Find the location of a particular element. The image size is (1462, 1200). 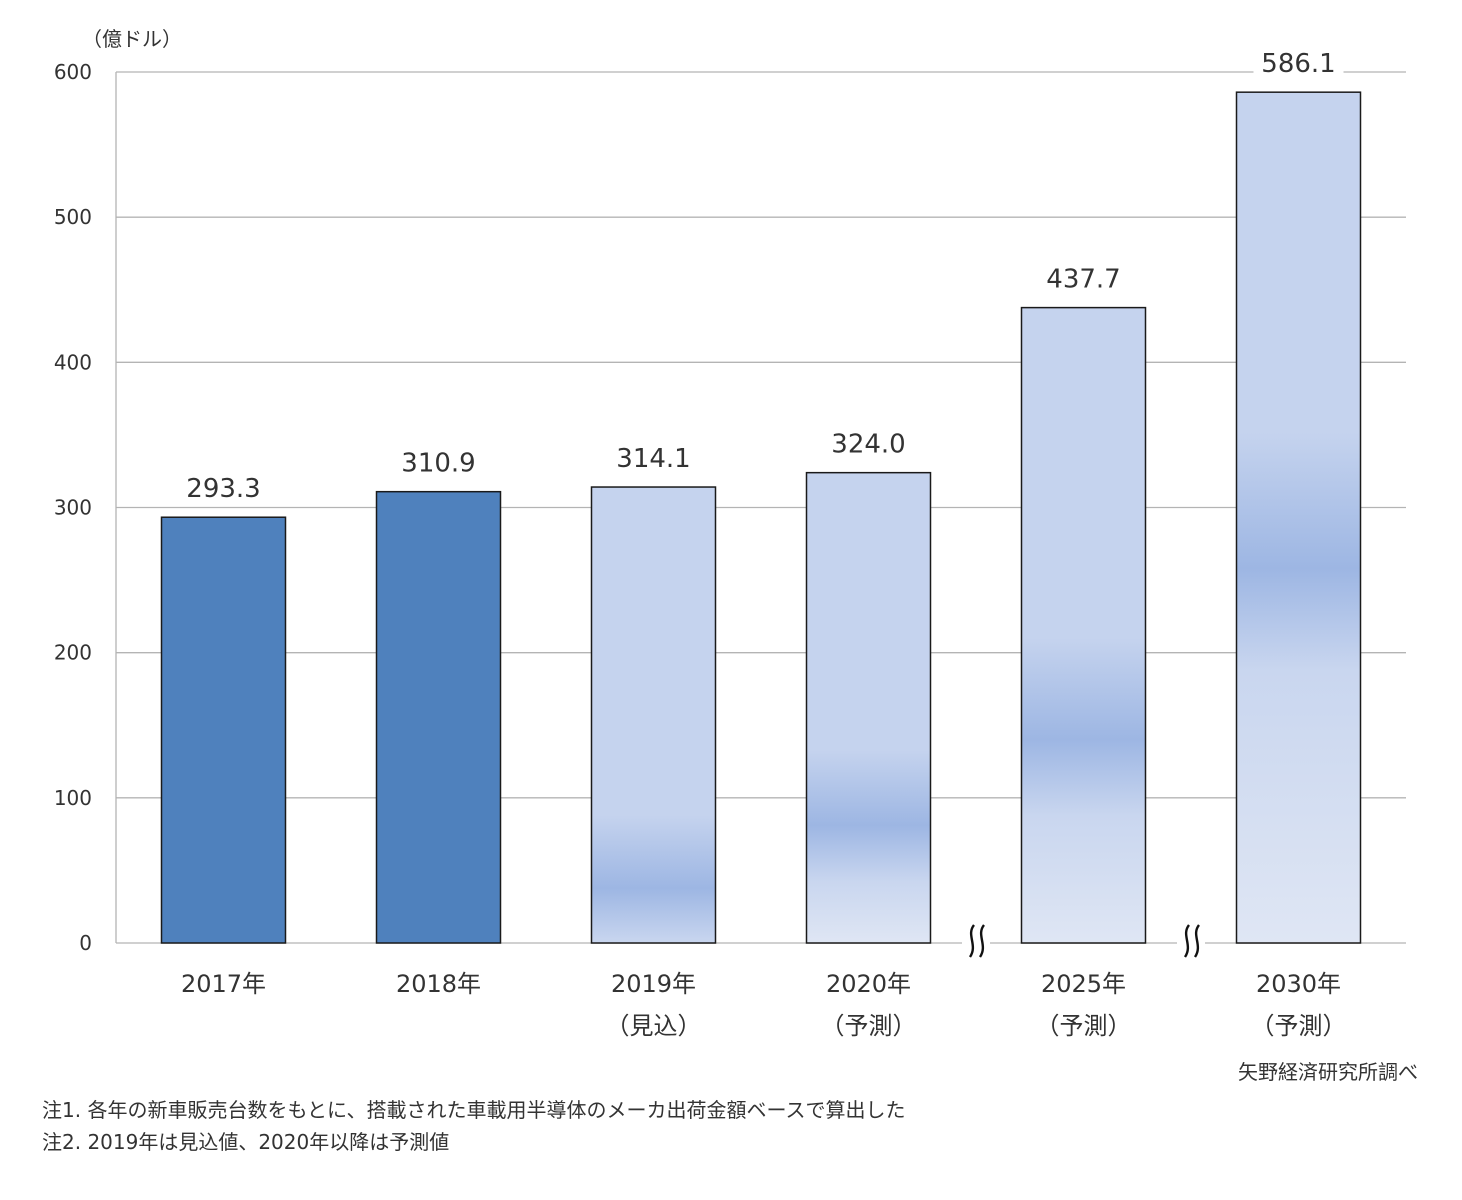

bar-2018年 is located at coordinates (438, 717).